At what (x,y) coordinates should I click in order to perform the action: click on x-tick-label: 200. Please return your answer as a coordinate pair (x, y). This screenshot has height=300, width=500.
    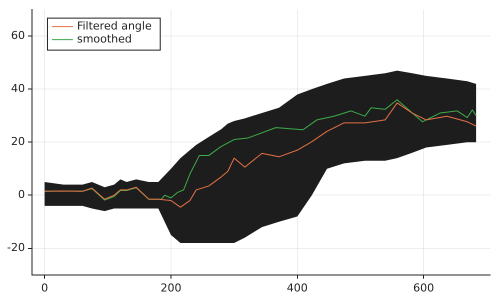
    Looking at the image, I should click on (171, 287).